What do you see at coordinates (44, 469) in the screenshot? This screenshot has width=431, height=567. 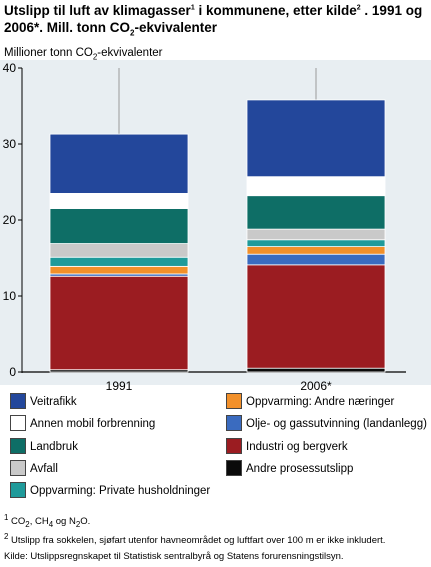 I see `legend-label: Avfall` at bounding box center [44, 469].